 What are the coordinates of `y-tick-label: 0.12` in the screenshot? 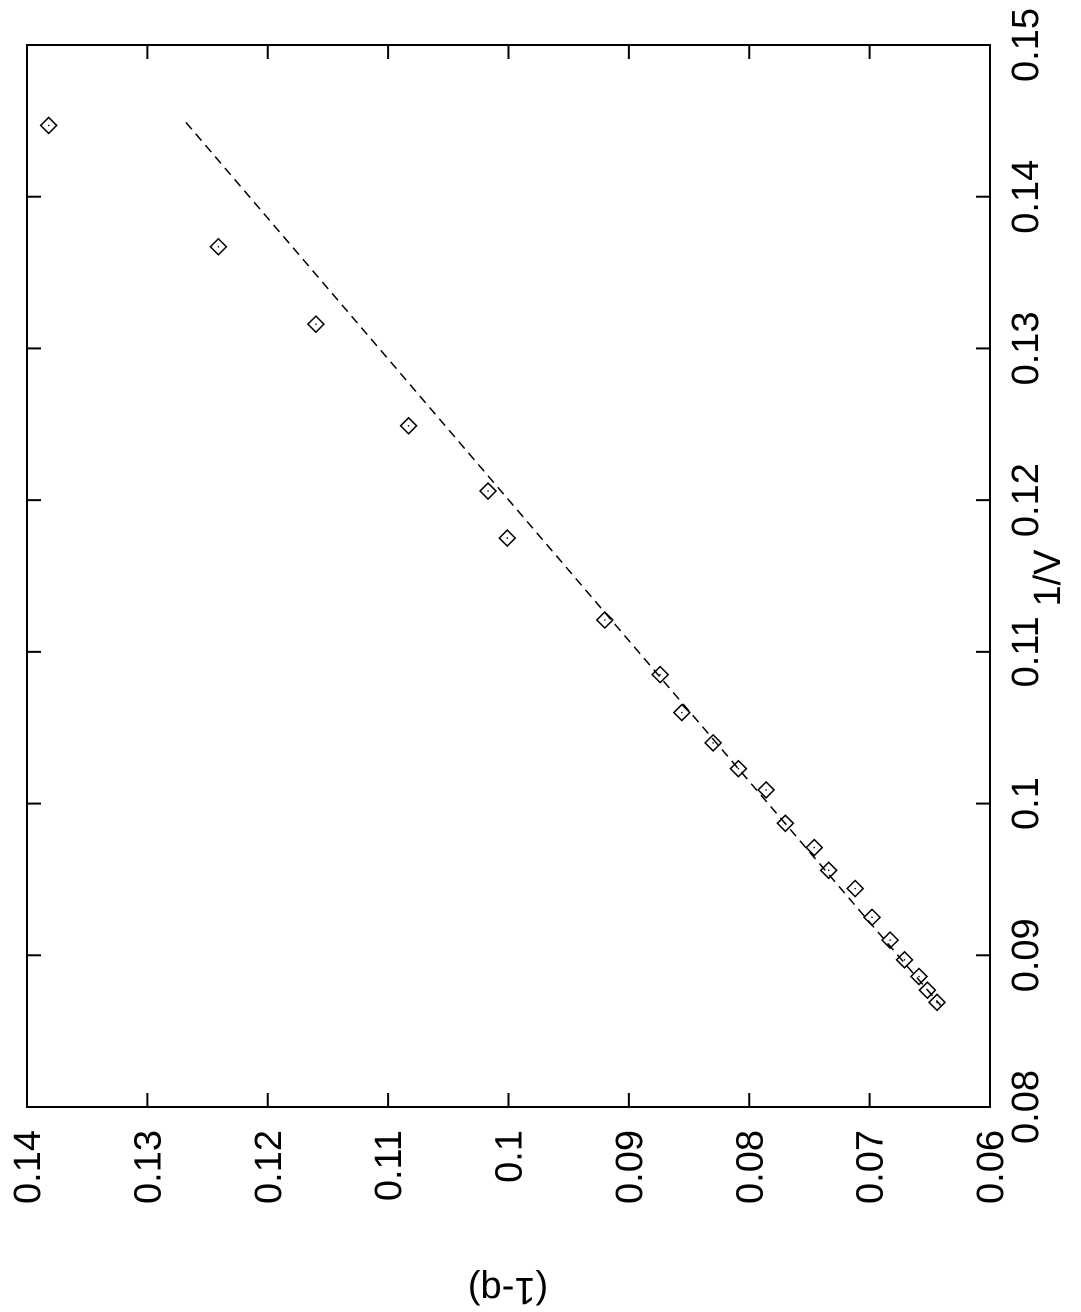 It's located at (269, 1167).